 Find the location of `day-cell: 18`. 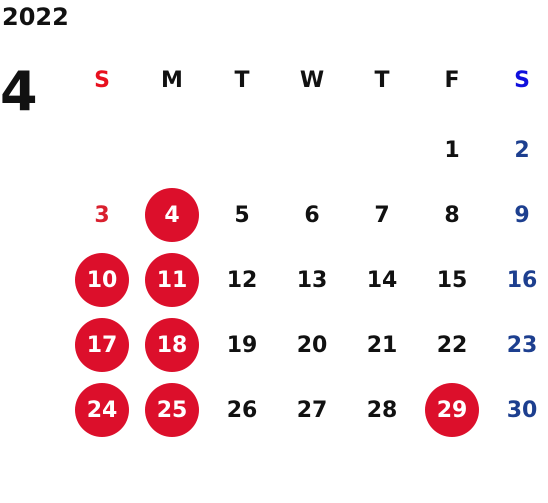

day-cell: 18 is located at coordinates (172, 345).